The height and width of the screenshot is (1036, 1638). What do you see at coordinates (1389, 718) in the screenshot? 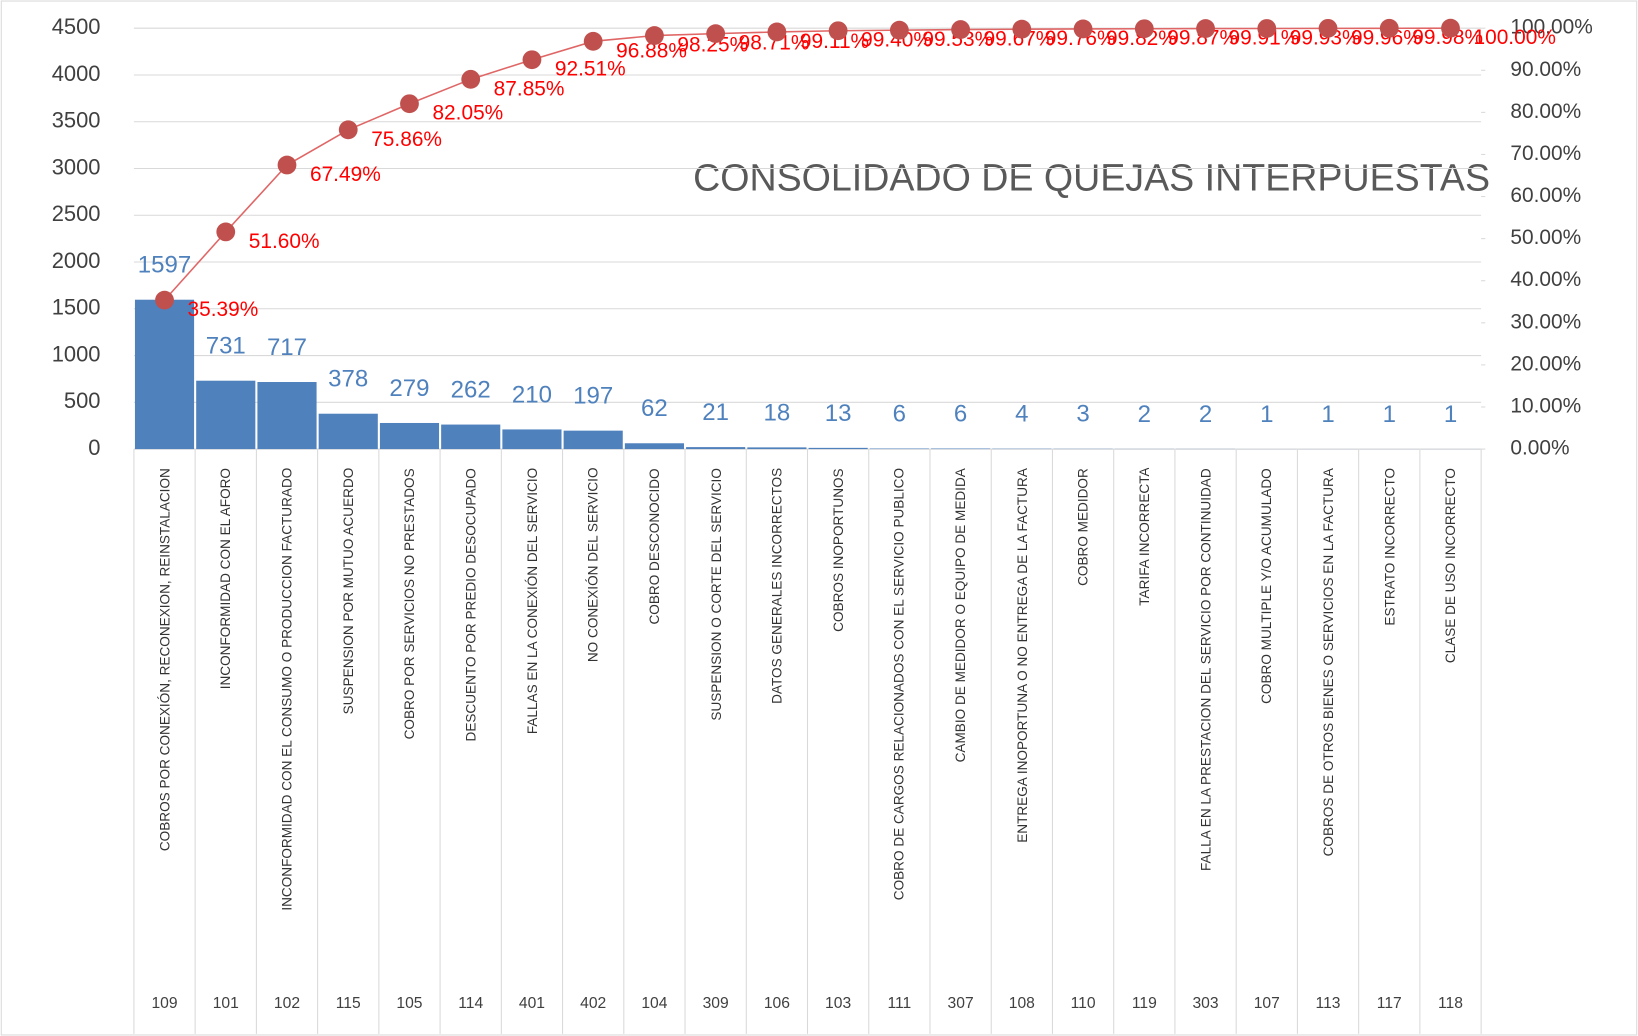
I see `category-label-wrap: ESTRATO INCORRECTO` at bounding box center [1389, 718].